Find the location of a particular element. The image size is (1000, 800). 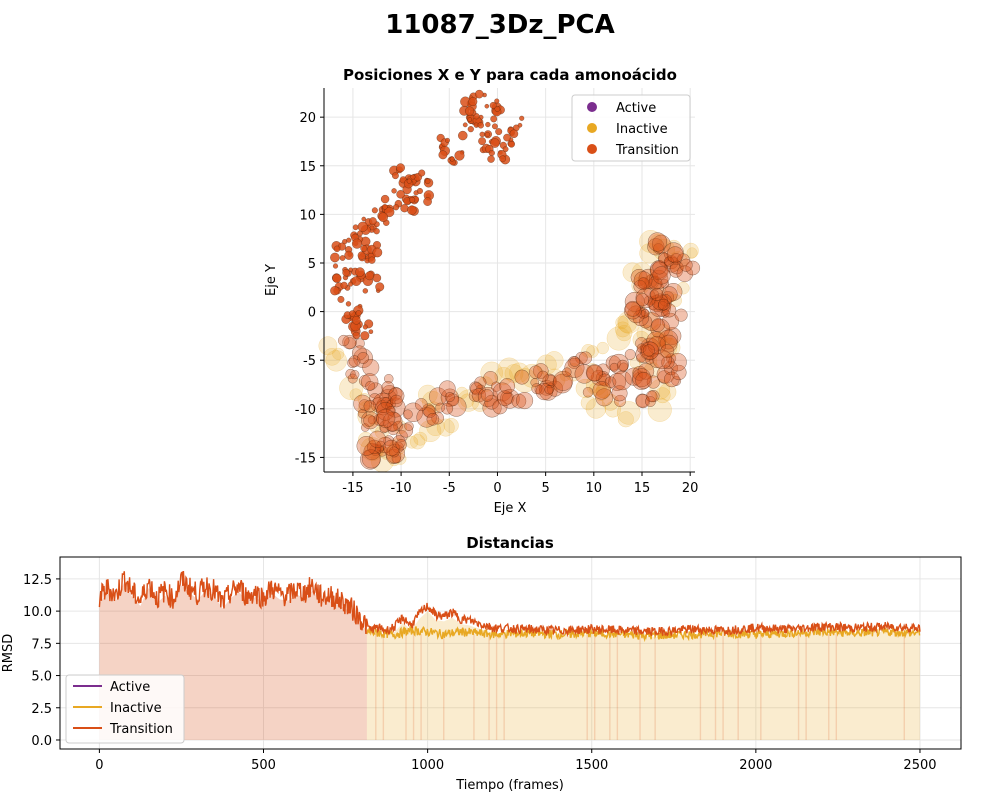

line-x-ticks: 0 500 1000 1500 2000 2500 is located at coordinates (516, 761).